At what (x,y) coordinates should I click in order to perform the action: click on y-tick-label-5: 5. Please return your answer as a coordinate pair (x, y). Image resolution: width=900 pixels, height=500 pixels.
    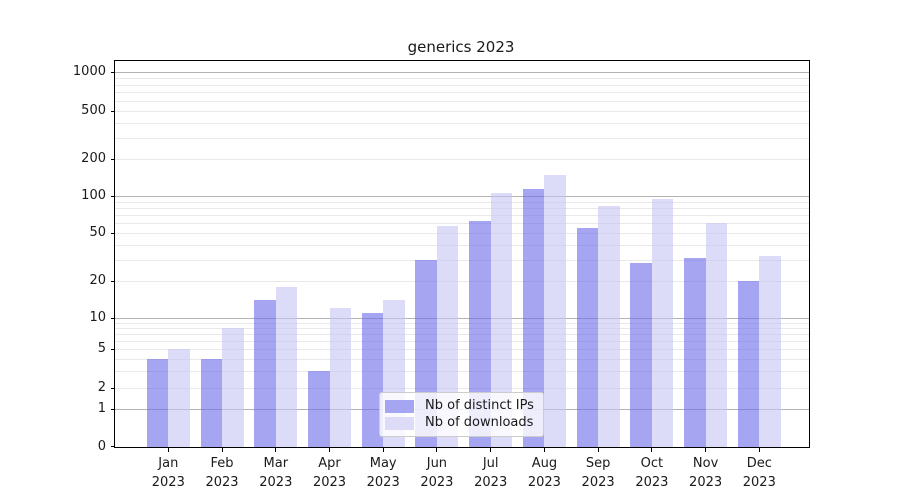
    Looking at the image, I should click on (101, 348).